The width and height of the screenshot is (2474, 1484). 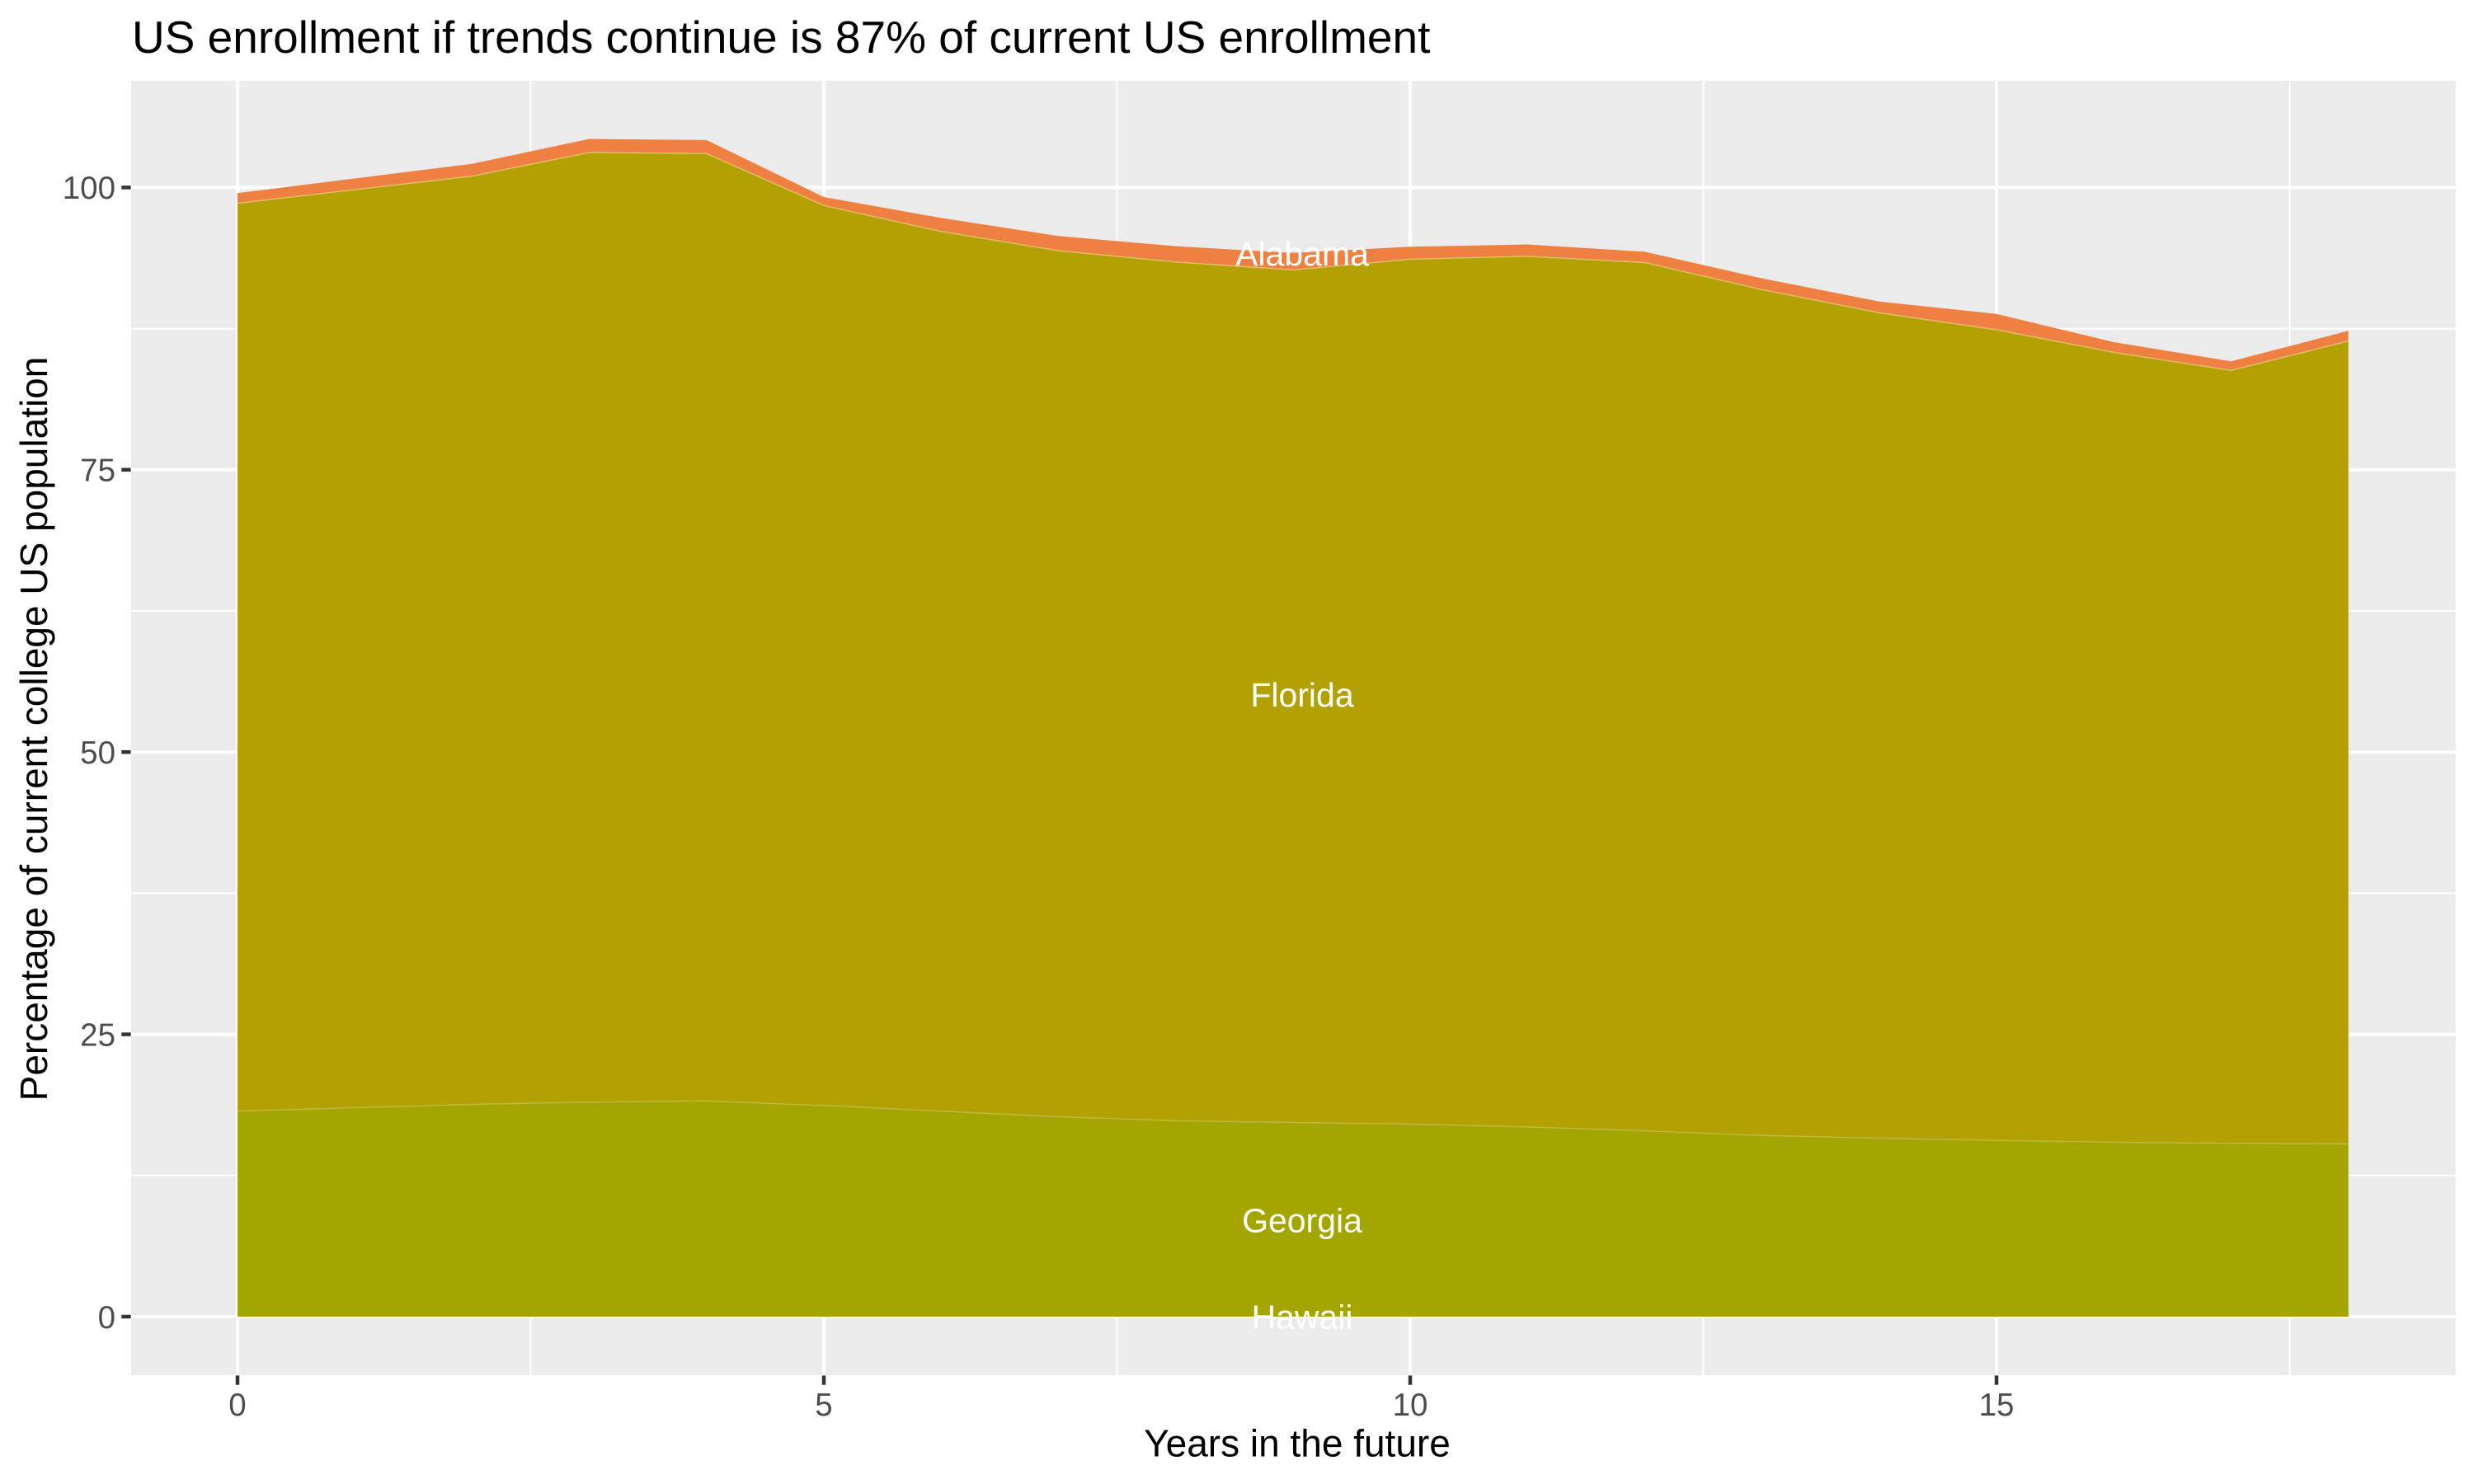 I want to click on svg-text: 25, so click(x=97, y=1035).